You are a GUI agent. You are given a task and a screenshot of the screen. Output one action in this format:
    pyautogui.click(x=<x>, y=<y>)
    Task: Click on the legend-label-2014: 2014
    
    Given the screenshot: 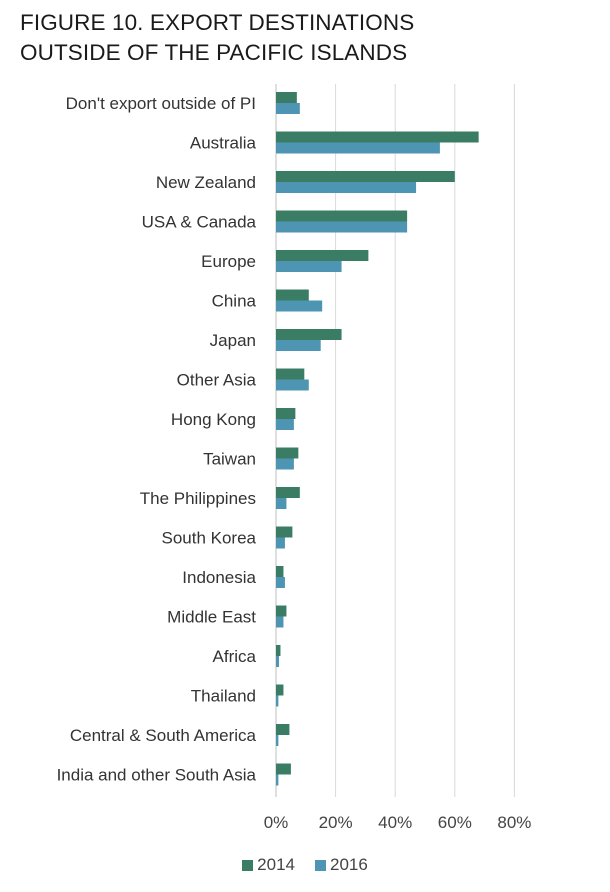 What is the action you would take?
    pyautogui.click(x=276, y=864)
    